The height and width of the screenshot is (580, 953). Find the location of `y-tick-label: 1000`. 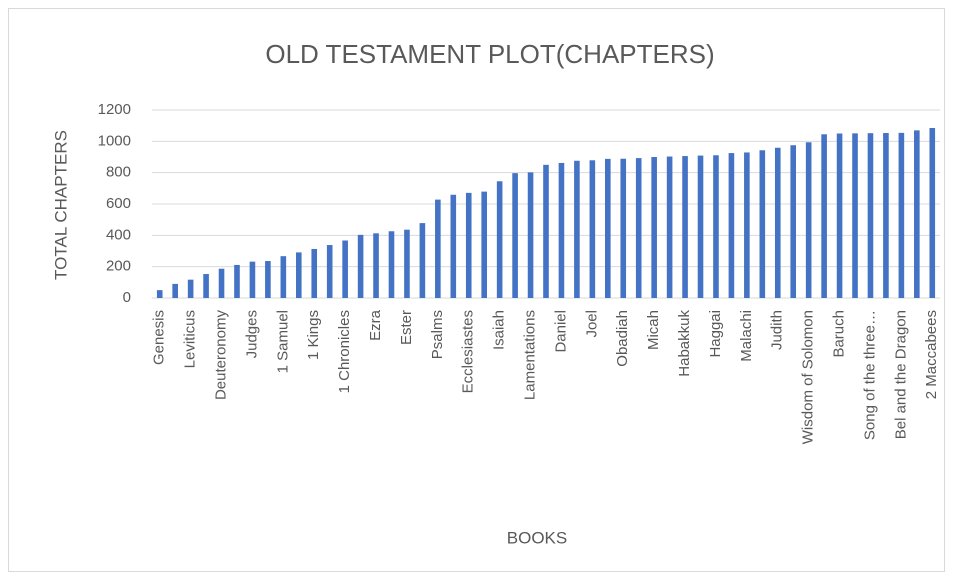

y-tick-label: 1000 is located at coordinates (114, 140).